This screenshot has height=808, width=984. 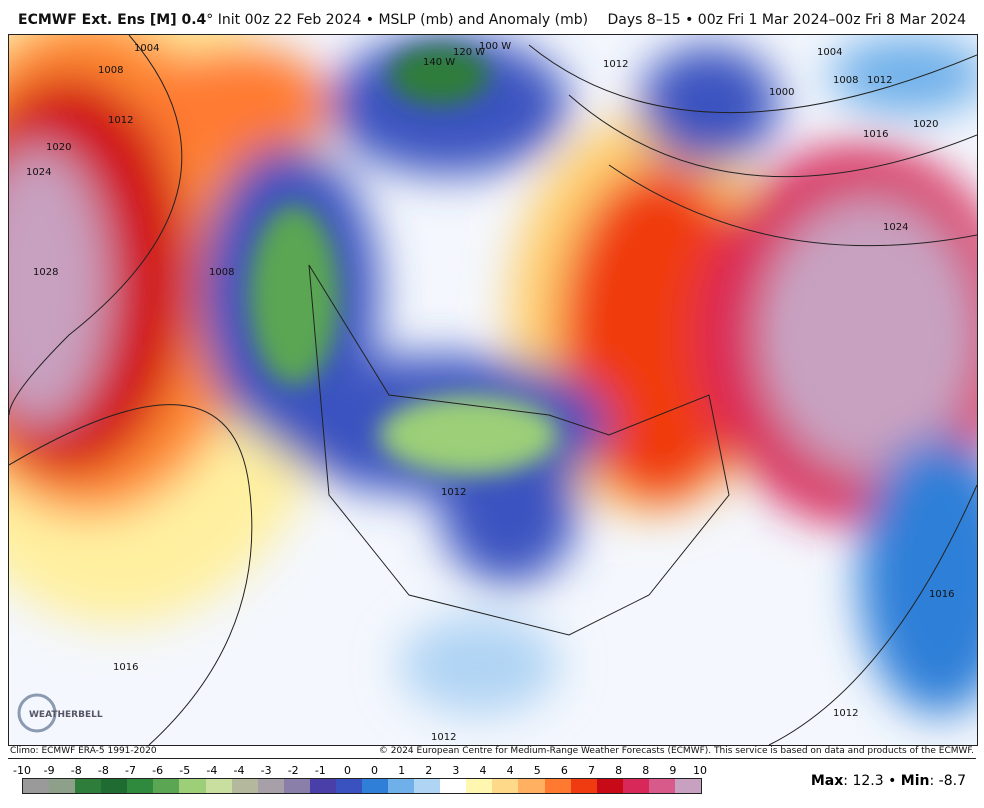 What do you see at coordinates (45, 272) in the screenshot?
I see `contour-label: 1028` at bounding box center [45, 272].